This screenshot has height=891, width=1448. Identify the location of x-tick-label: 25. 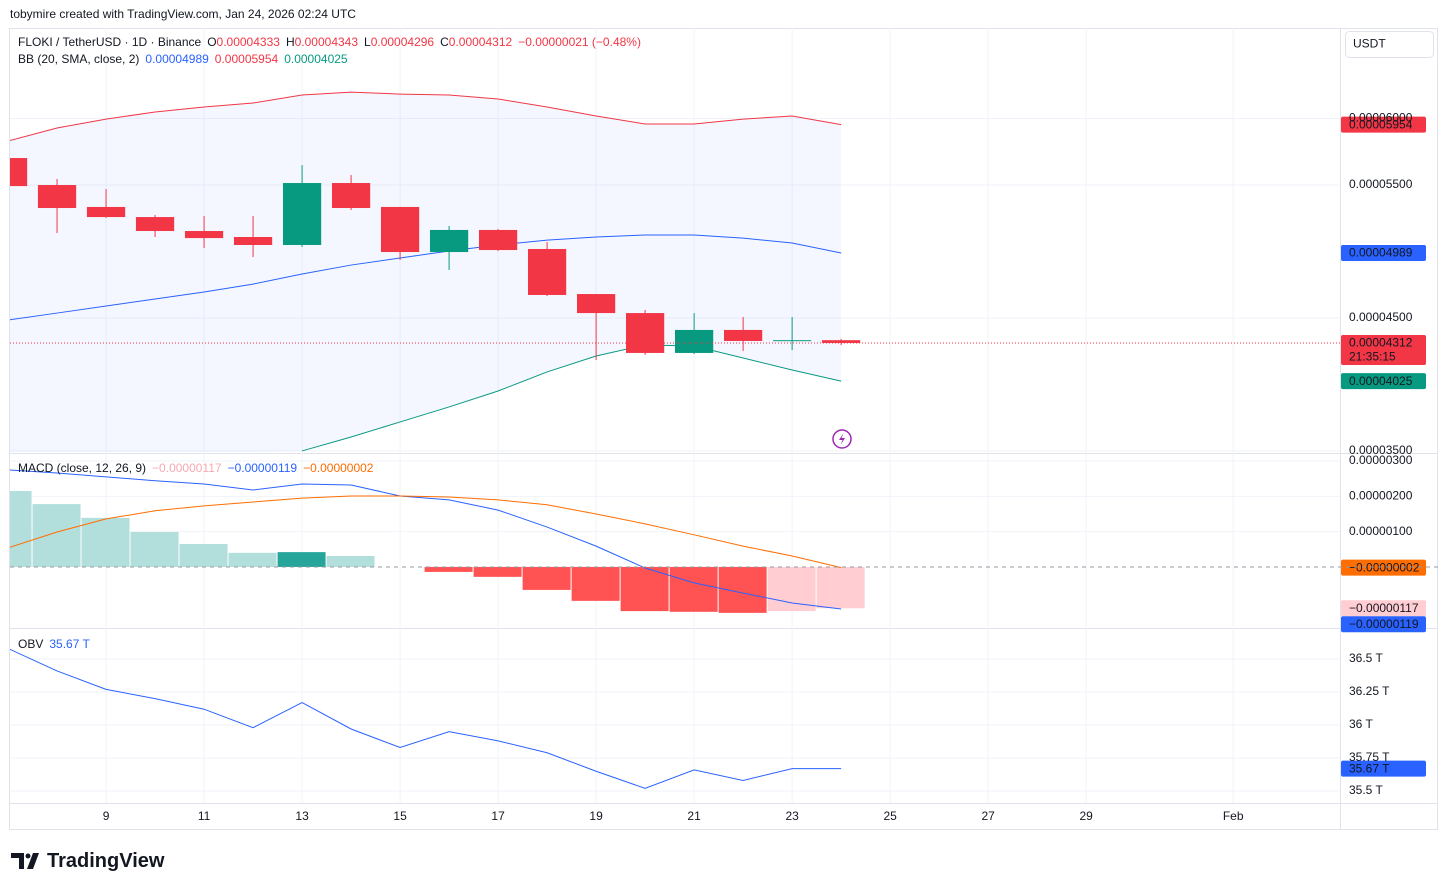
(890, 816).